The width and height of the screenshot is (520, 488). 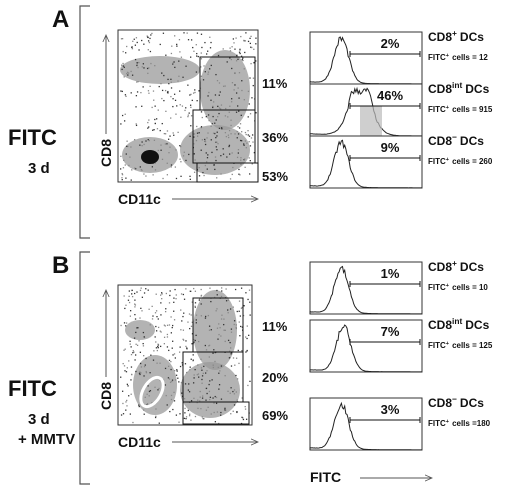 What do you see at coordinates (39, 419) in the screenshot?
I see `treatment: 3 d` at bounding box center [39, 419].